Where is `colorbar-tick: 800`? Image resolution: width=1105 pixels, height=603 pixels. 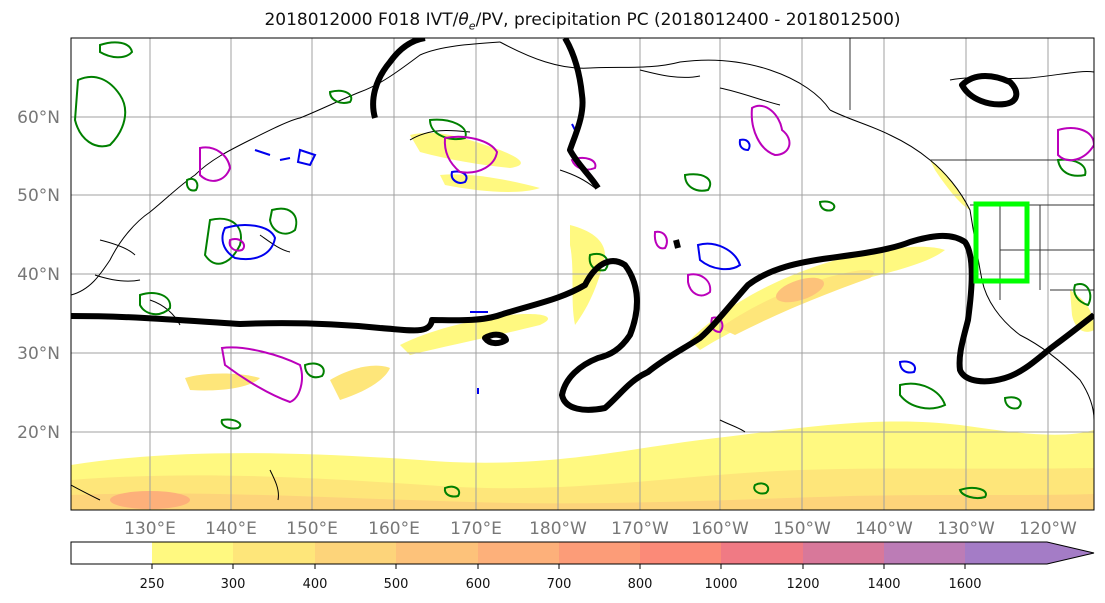 colorbar-tick: 800 is located at coordinates (640, 584).